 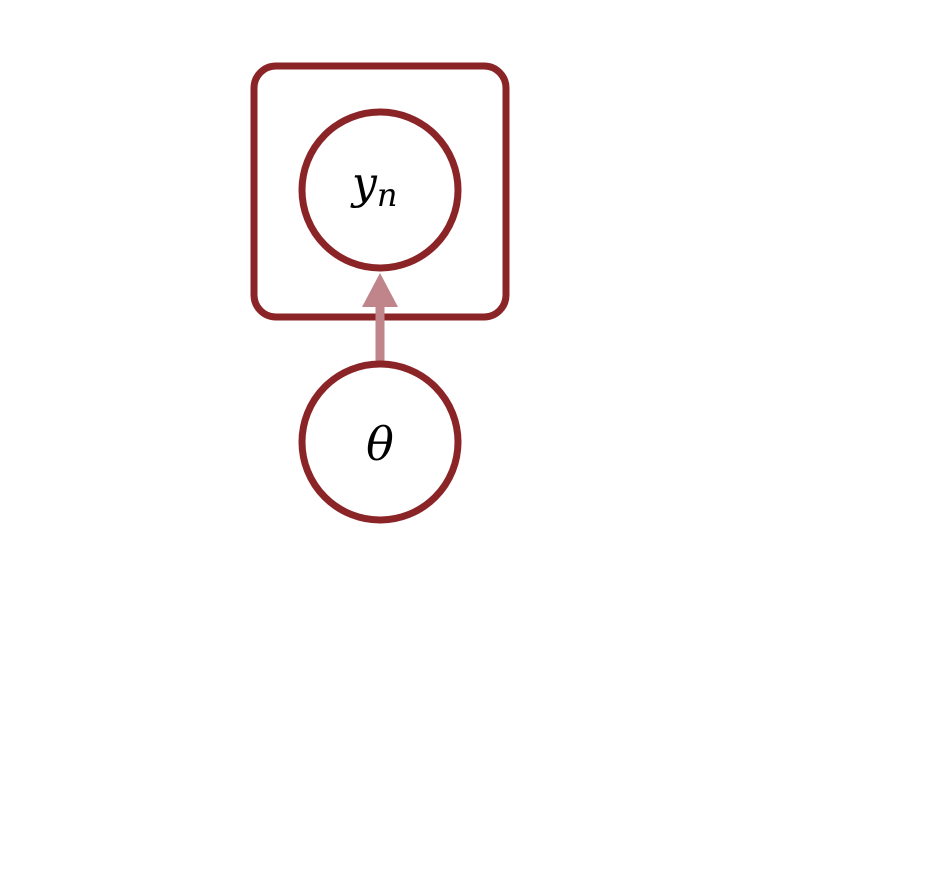 I want to click on node-theta: θ, so click(x=380, y=442).